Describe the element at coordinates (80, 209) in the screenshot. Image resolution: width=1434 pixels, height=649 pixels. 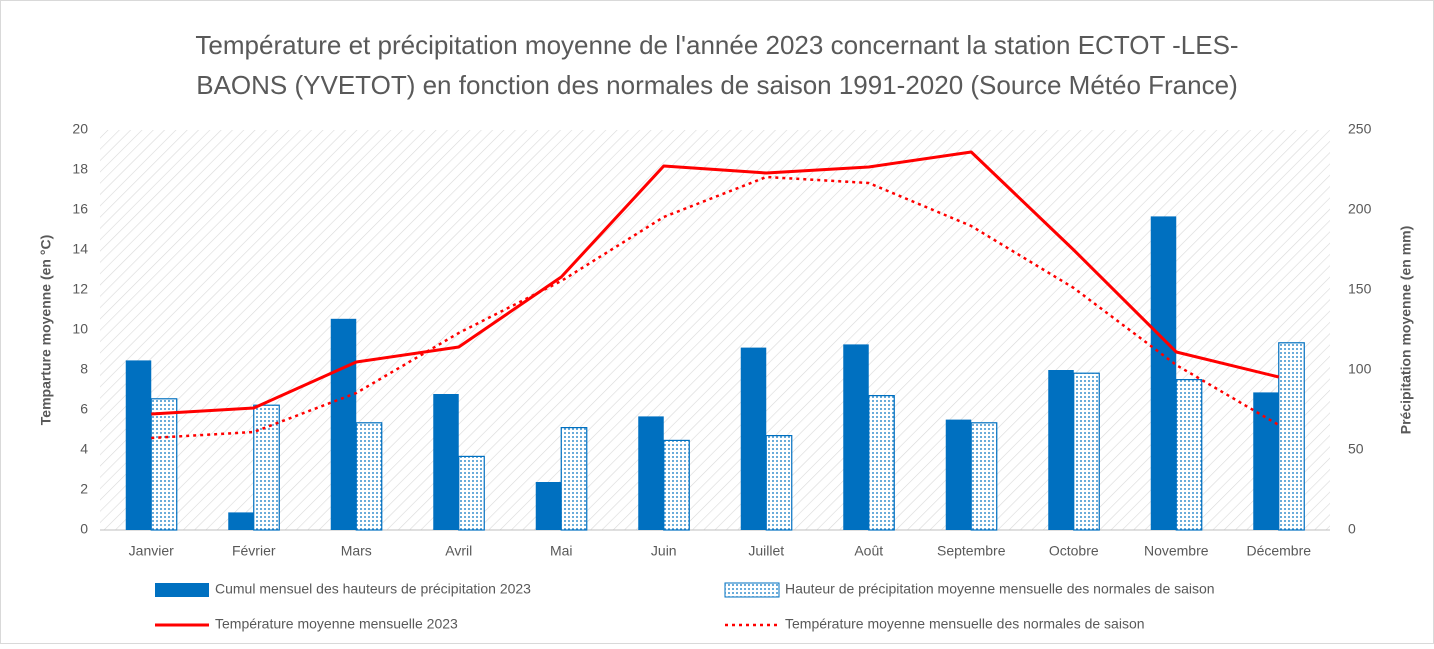
I see `y-tick-label: 16` at that location.